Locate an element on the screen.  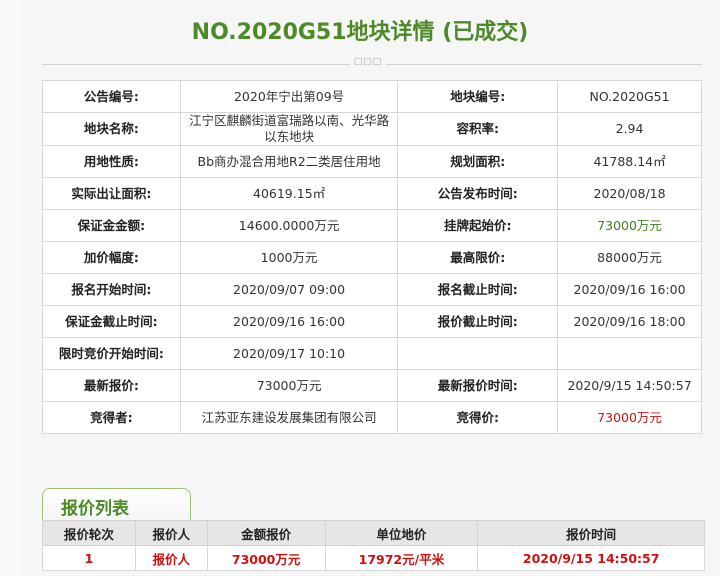
field-value: 14600.0000万元 is located at coordinates (289, 225).